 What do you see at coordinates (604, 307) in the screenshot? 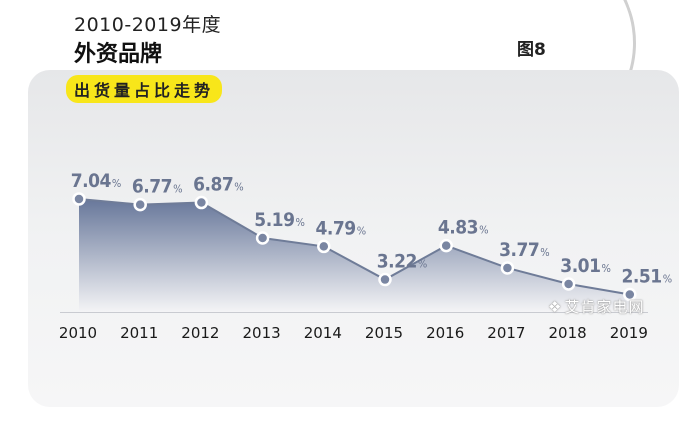
I see `watermark-text: 艾肯家电网` at bounding box center [604, 307].